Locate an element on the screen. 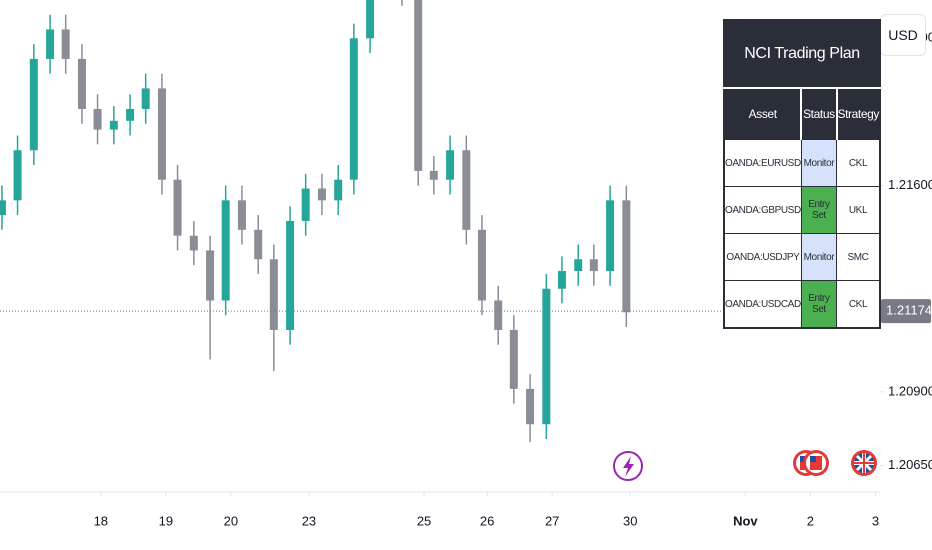  x-tick-label: 25 is located at coordinates (424, 520).